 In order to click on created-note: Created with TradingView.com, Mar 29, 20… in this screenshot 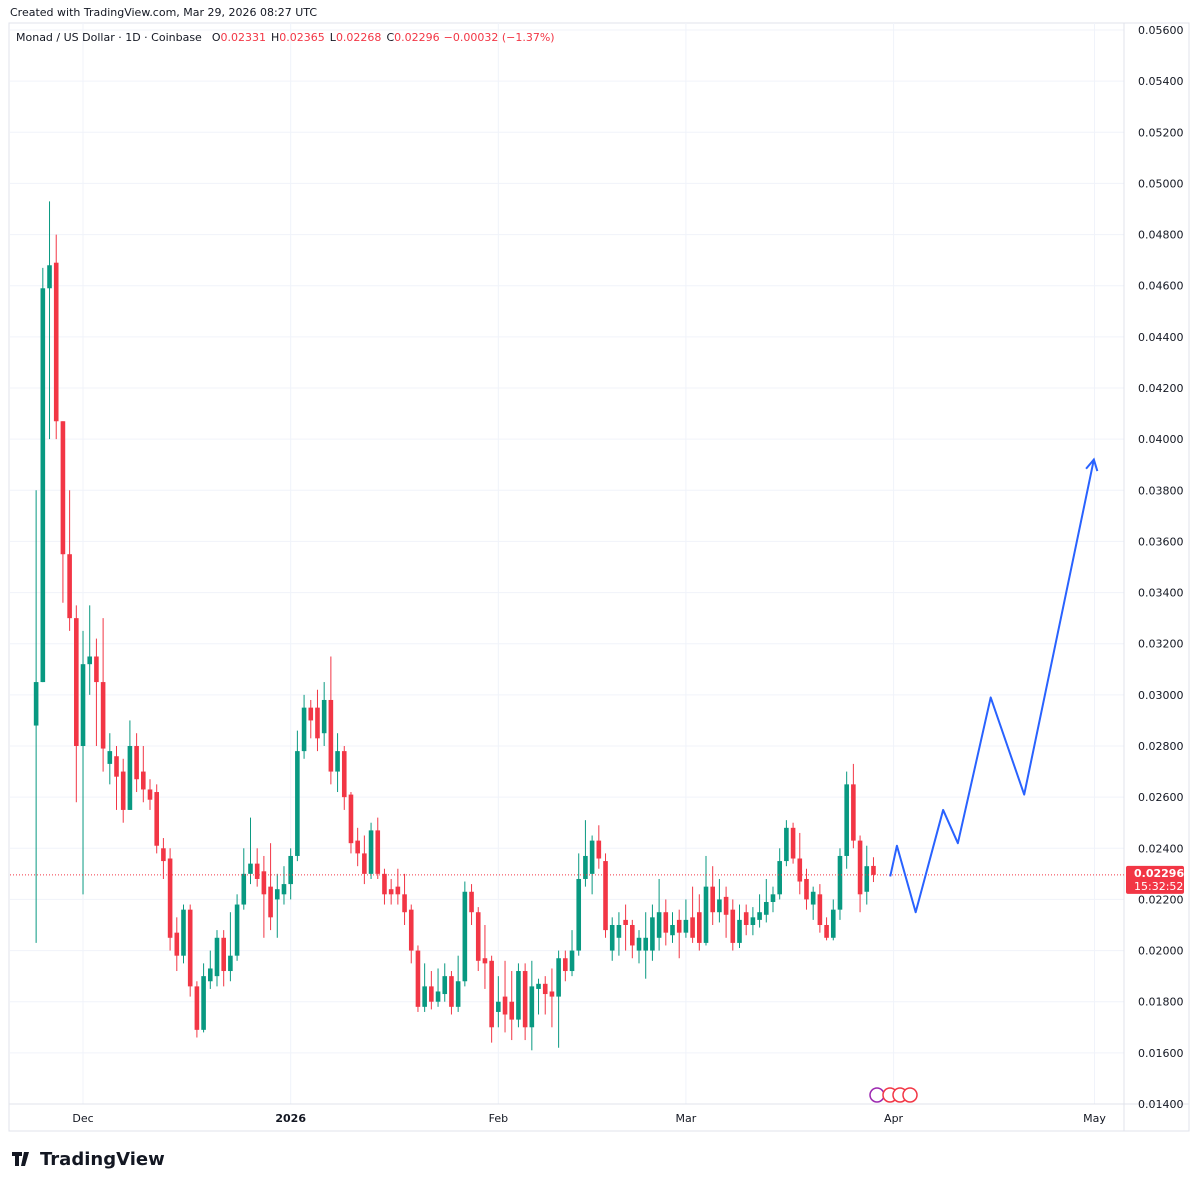, I will do `click(163, 12)`.